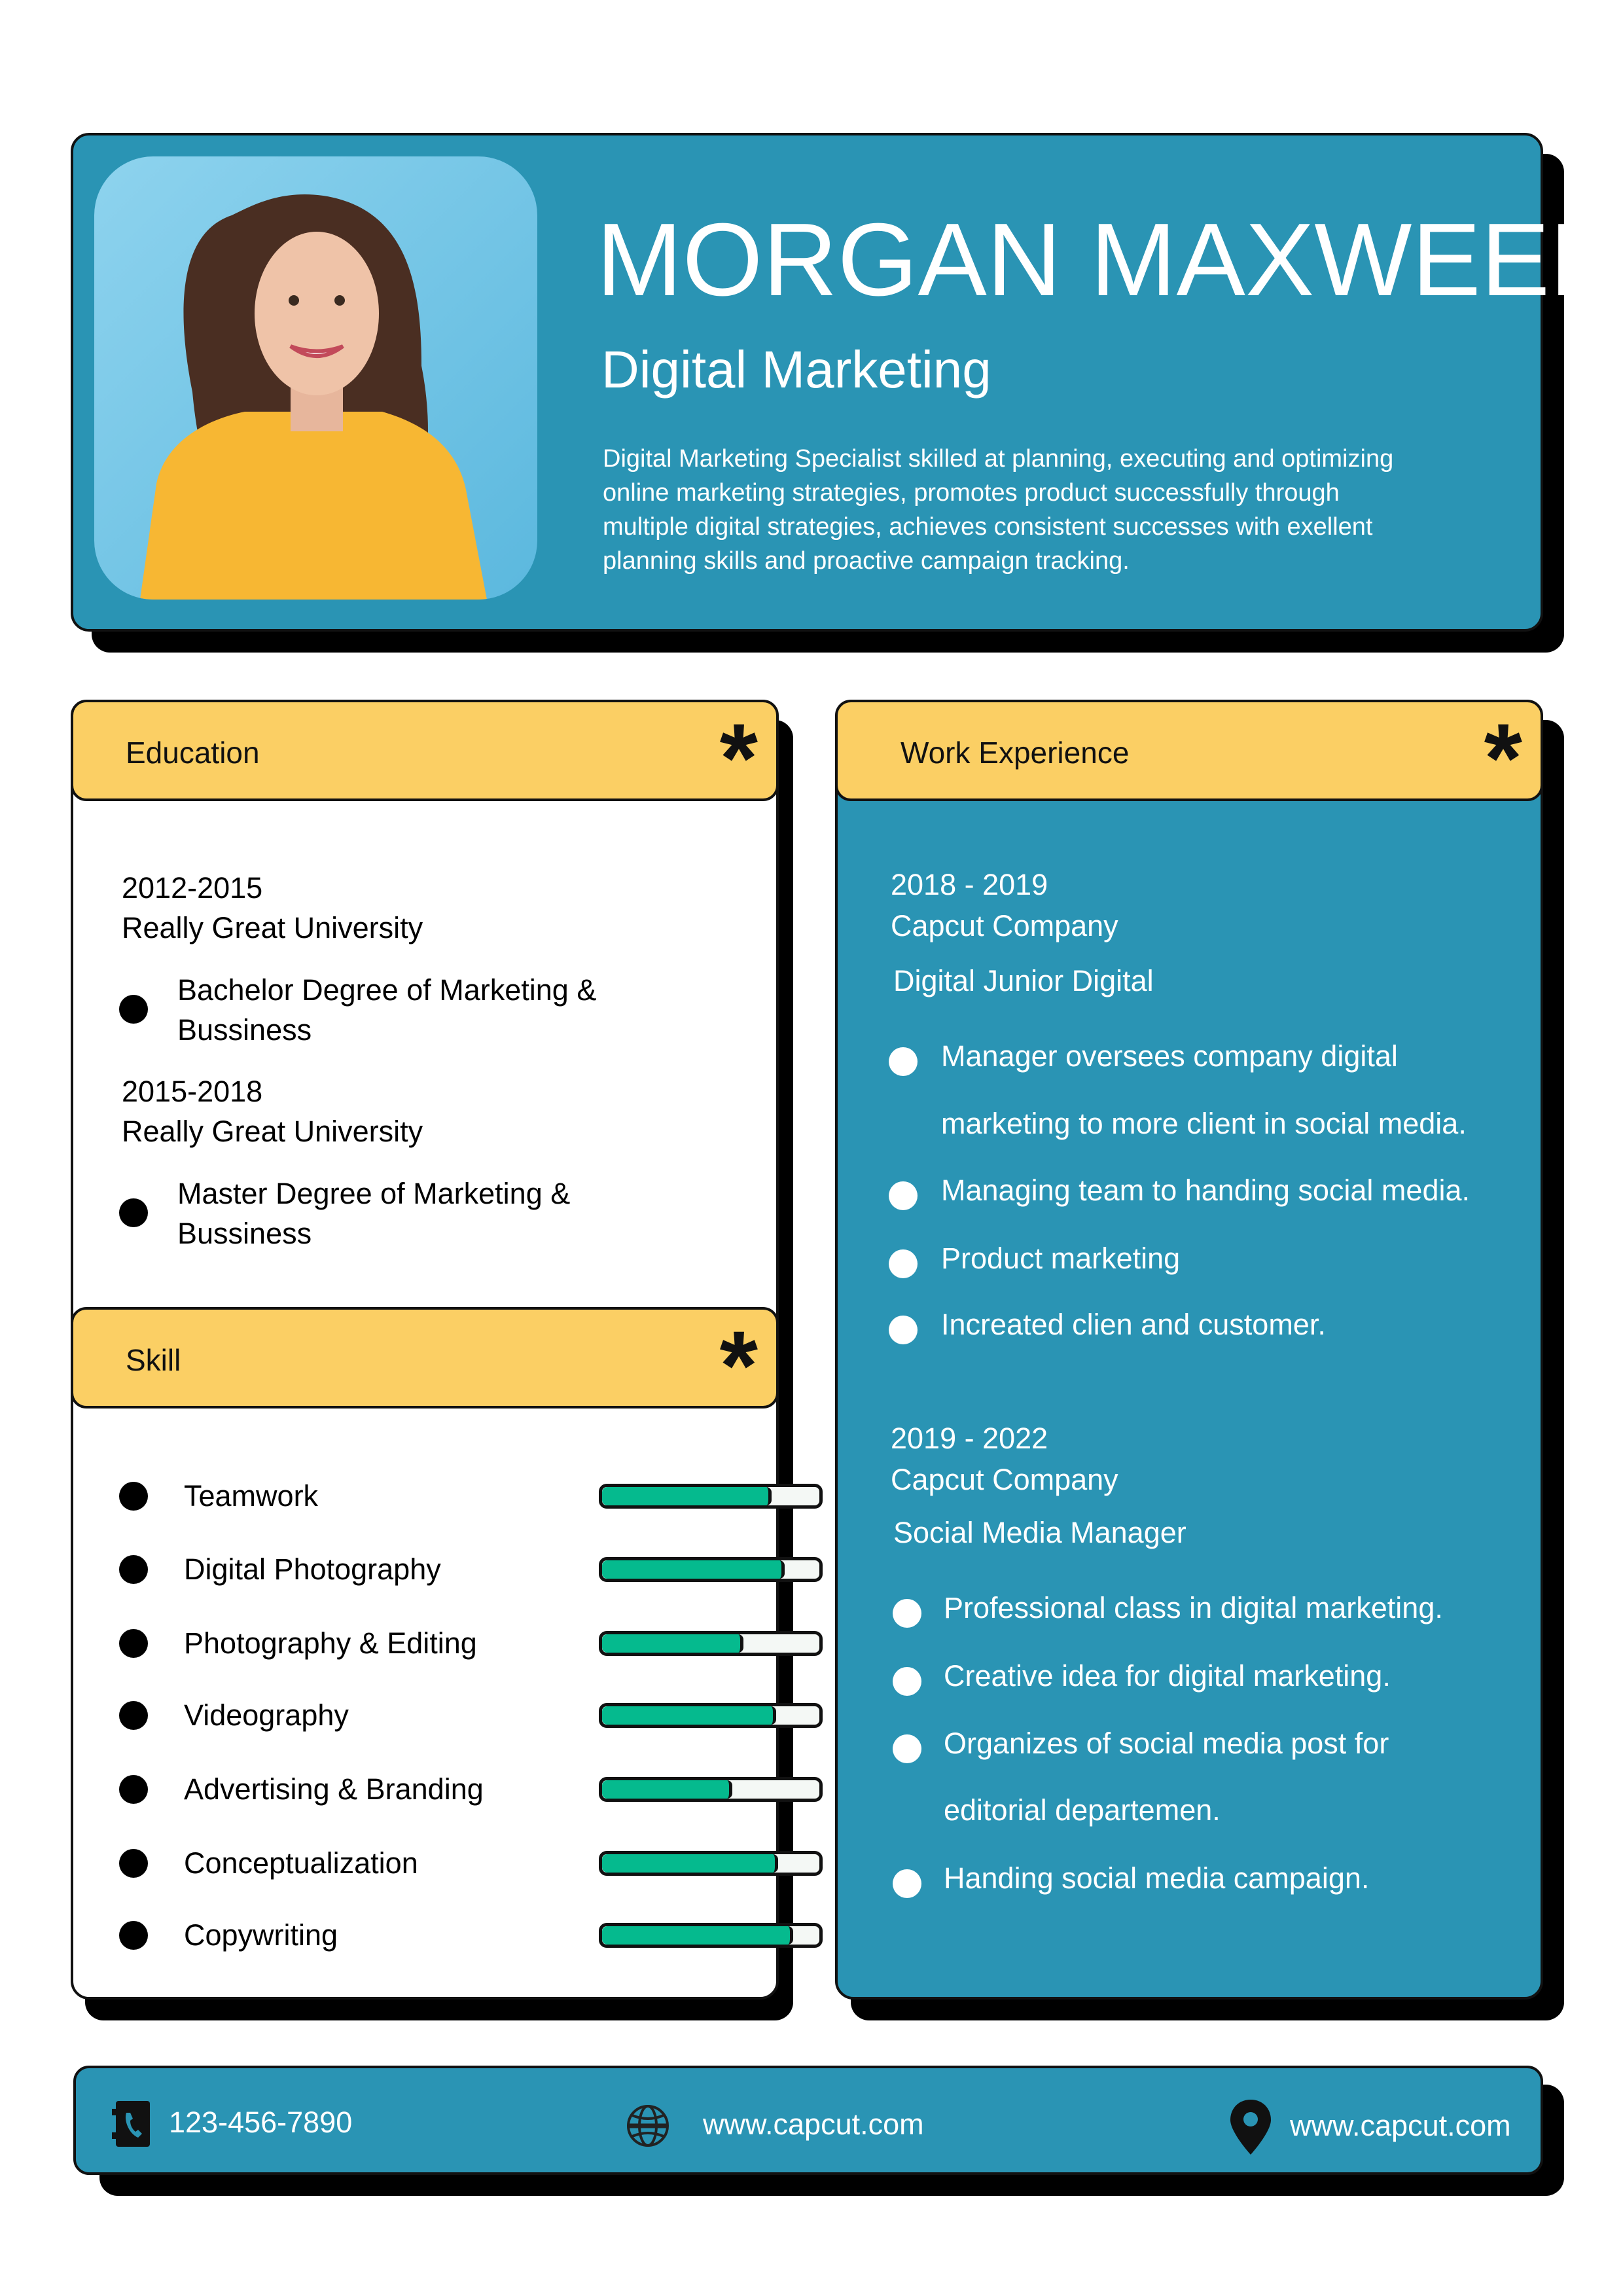 This screenshot has height=2296, width=1623. Describe the element at coordinates (301, 1863) in the screenshot. I see `skill-label: Conceptualization` at that location.